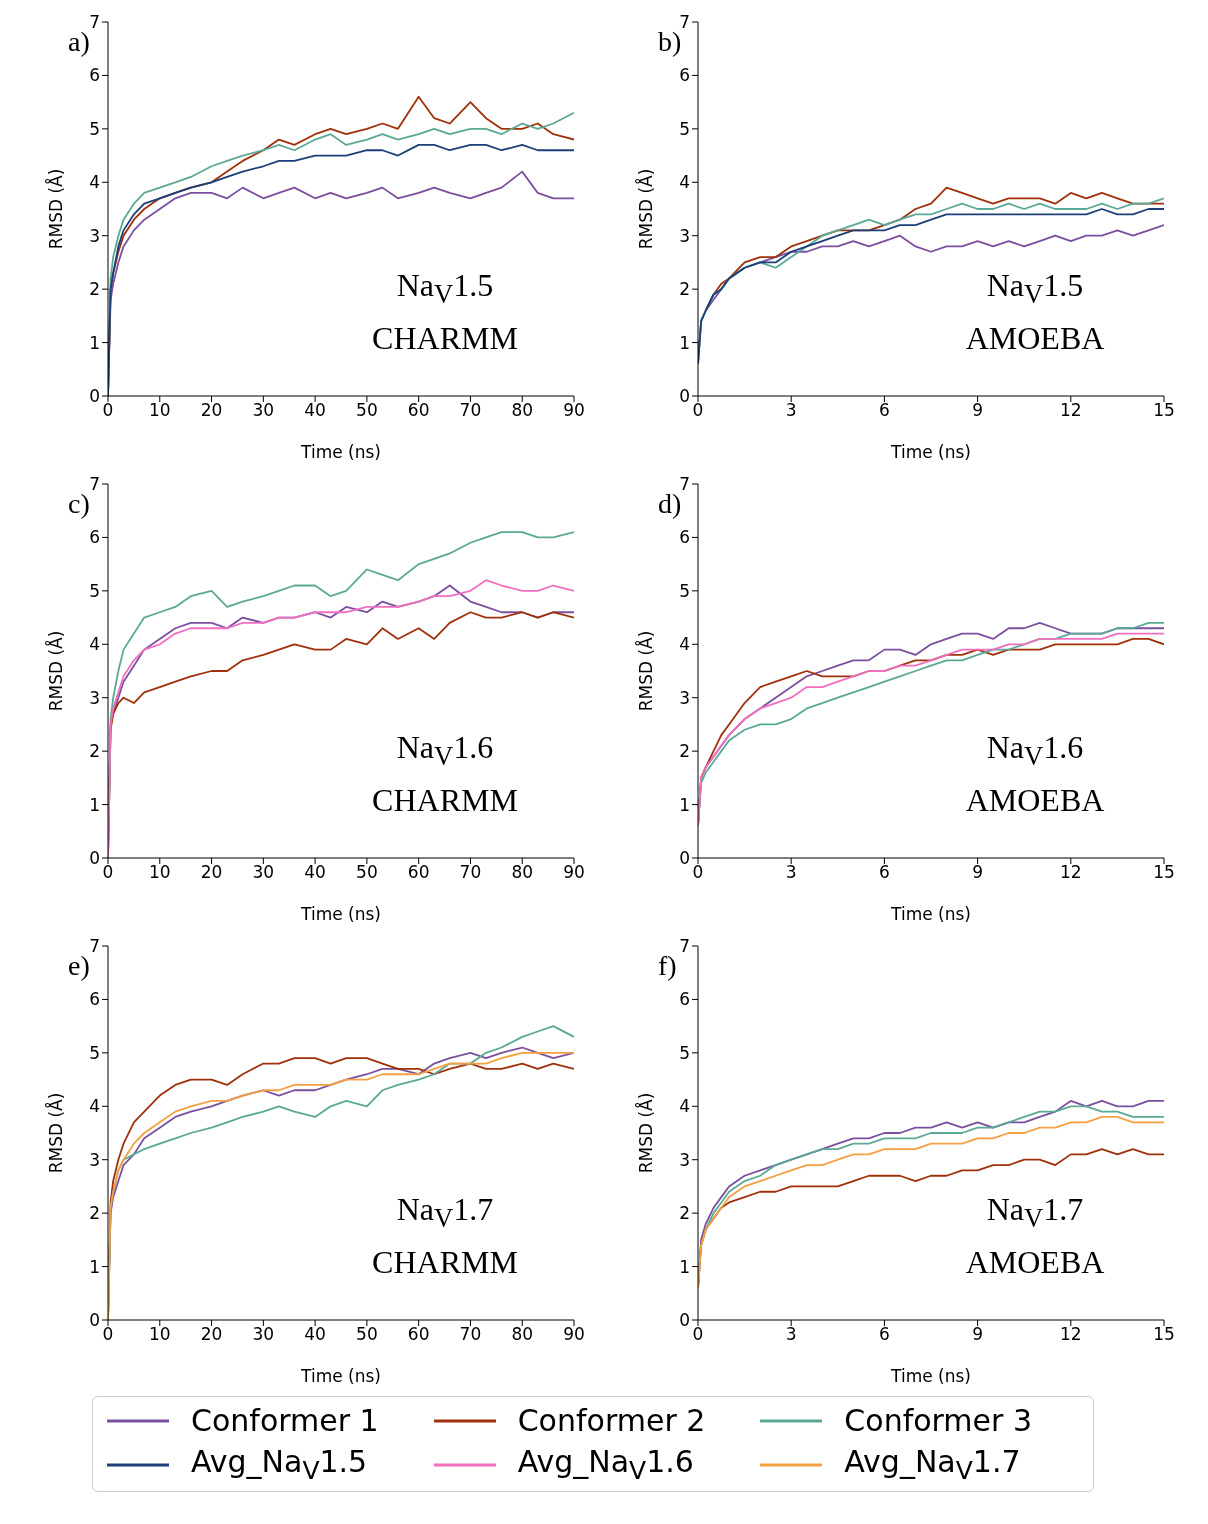 The height and width of the screenshot is (1524, 1208). Describe the element at coordinates (938, 1420) in the screenshot. I see `legend-label: Conformer 3` at that location.